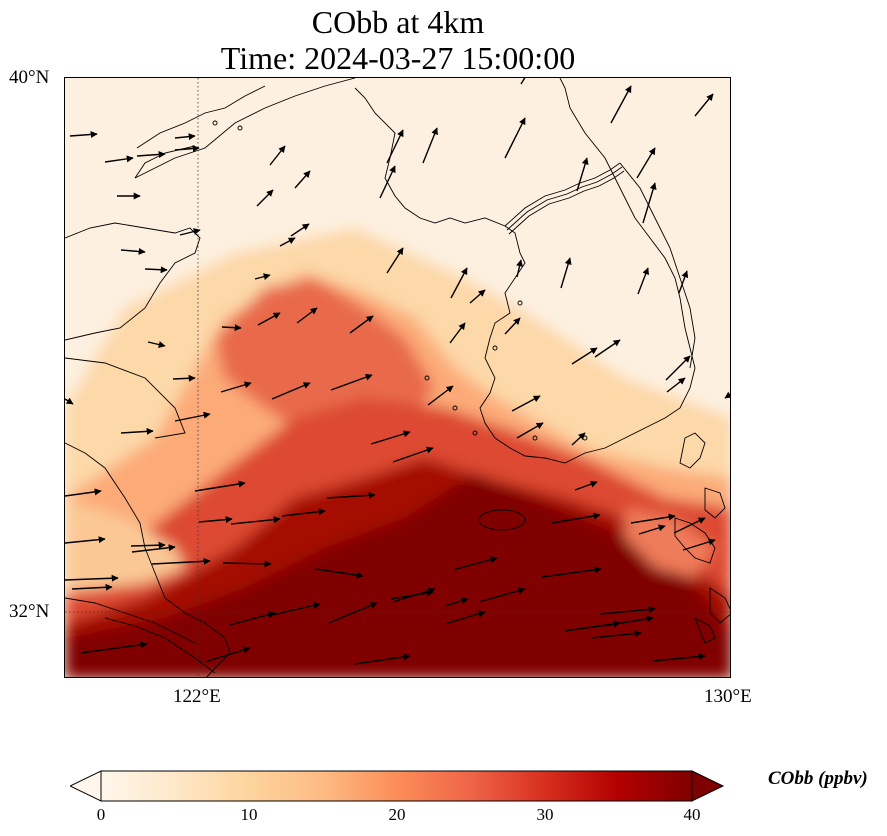 The height and width of the screenshot is (836, 887). Describe the element at coordinates (397, 814) in the screenshot. I see `colorbar-tick-20: 20` at that location.